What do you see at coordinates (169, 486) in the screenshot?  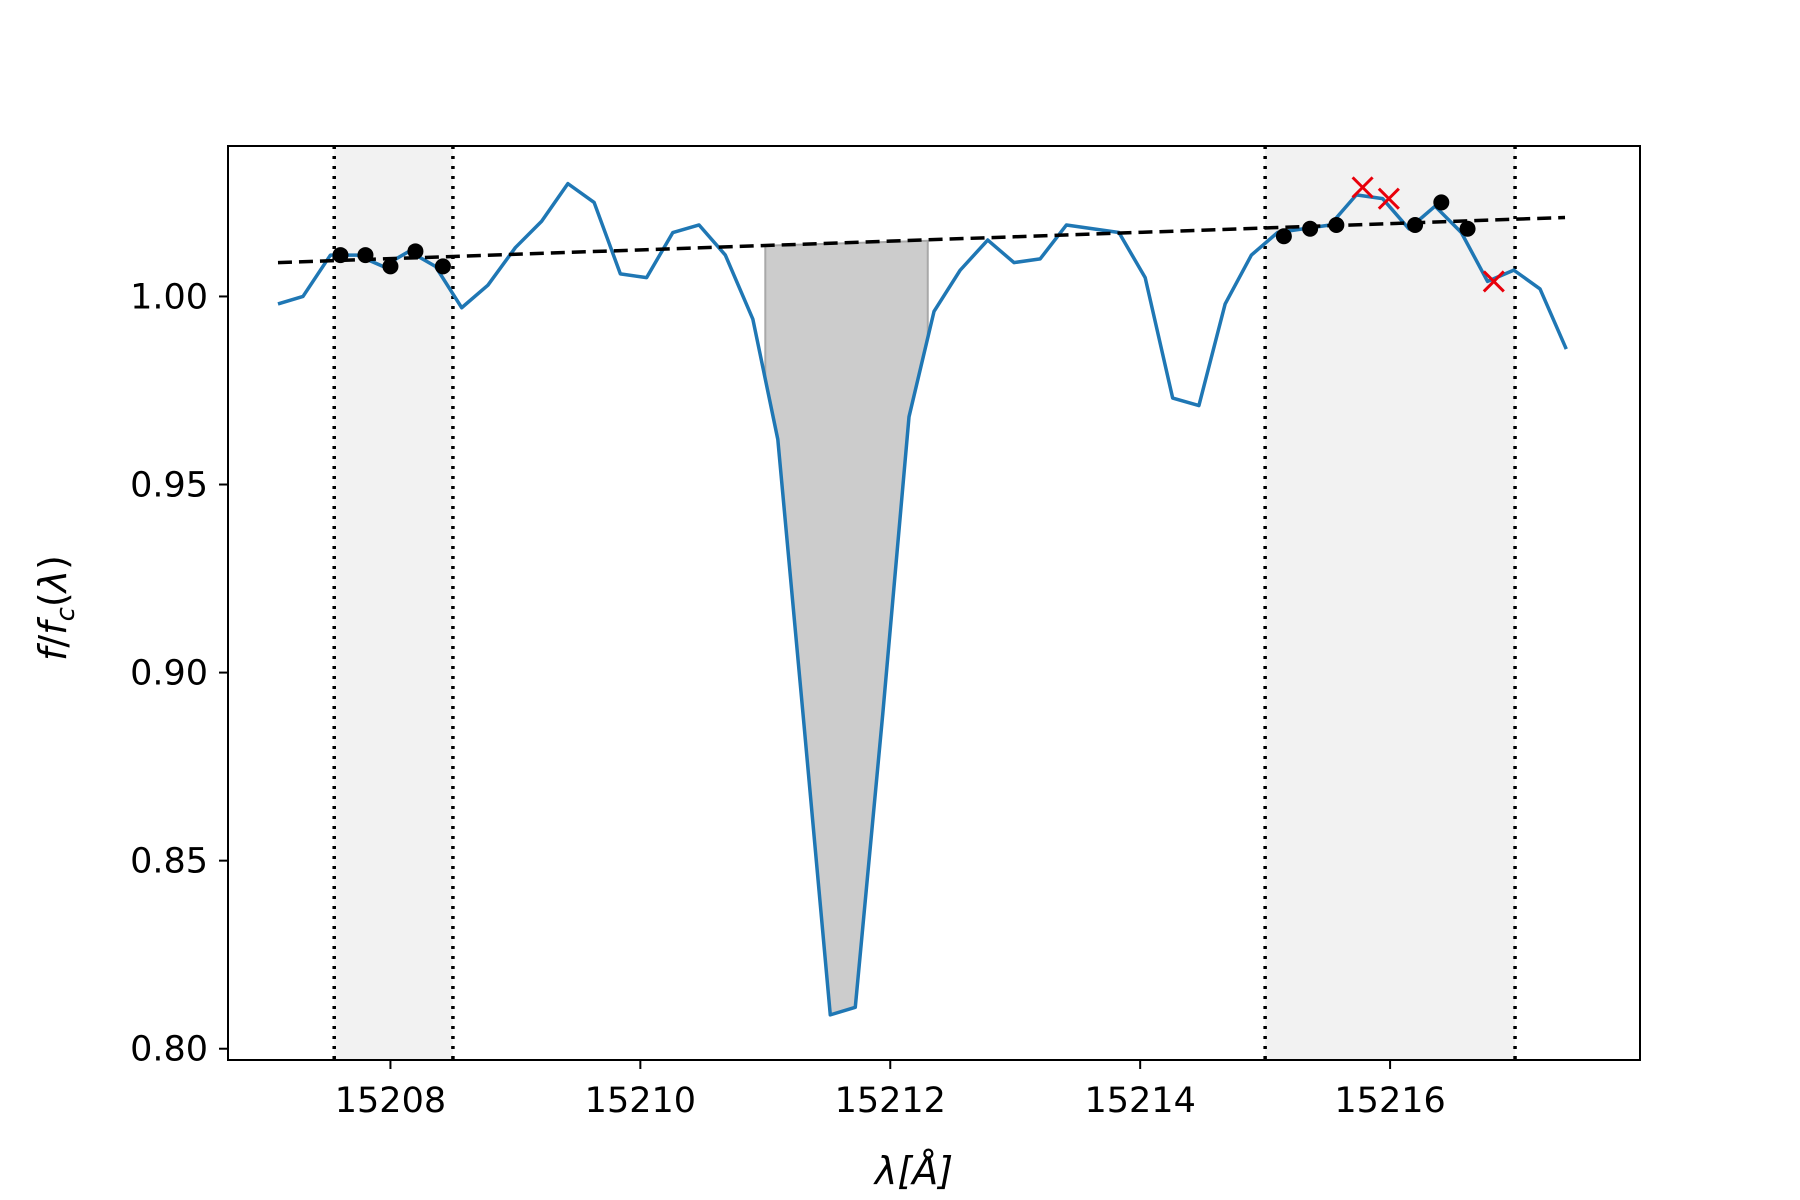 I see `y-tick-label: 0.95` at bounding box center [169, 486].